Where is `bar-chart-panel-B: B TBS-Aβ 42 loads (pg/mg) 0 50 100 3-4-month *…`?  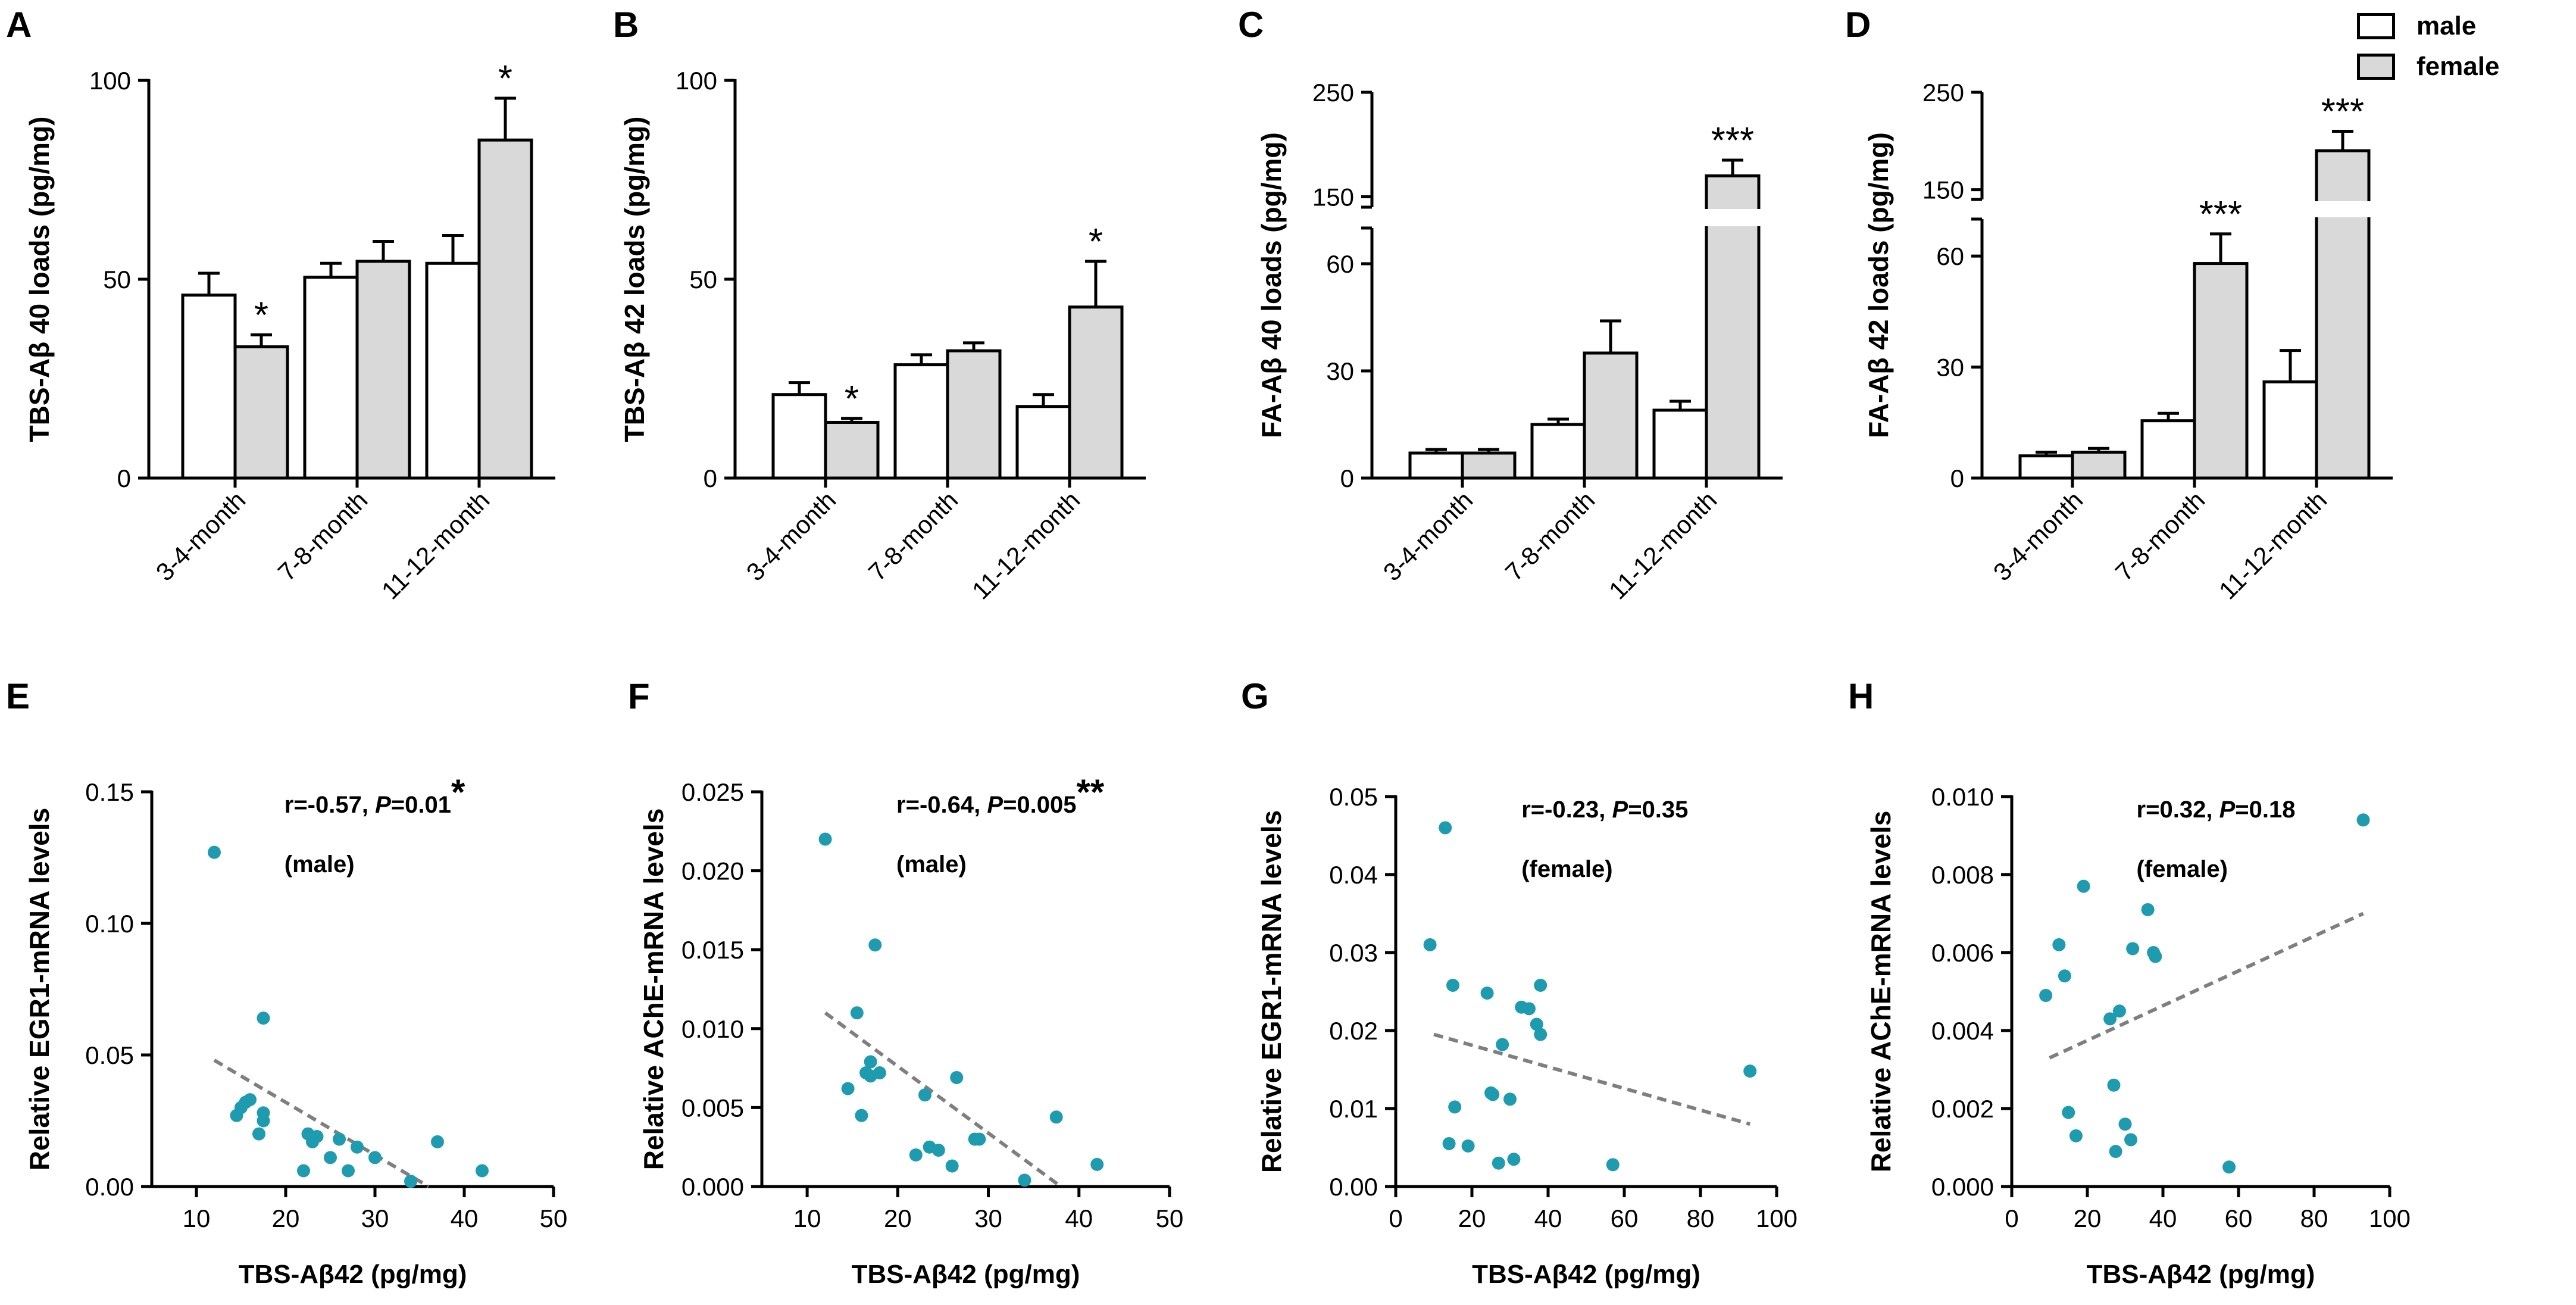 bar-chart-panel-B: B TBS-Aβ 42 loads (pg/mg) 0 50 100 3-4-month *… is located at coordinates (879, 305).